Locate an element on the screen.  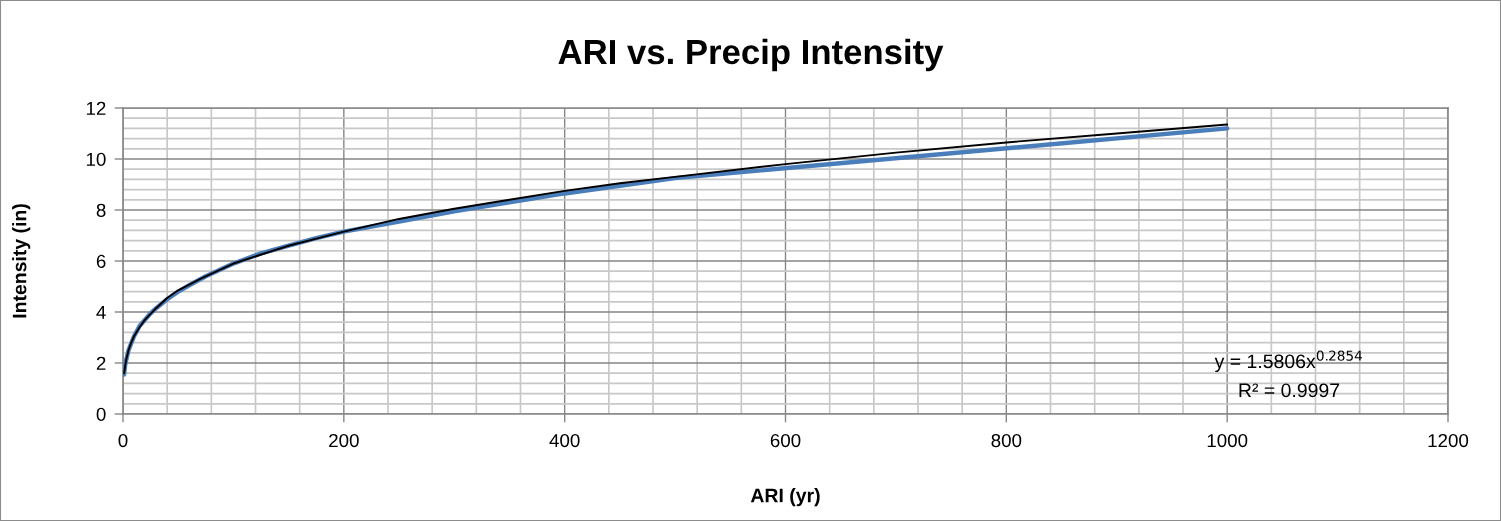
y-tick-label: 6 is located at coordinates (101, 261).